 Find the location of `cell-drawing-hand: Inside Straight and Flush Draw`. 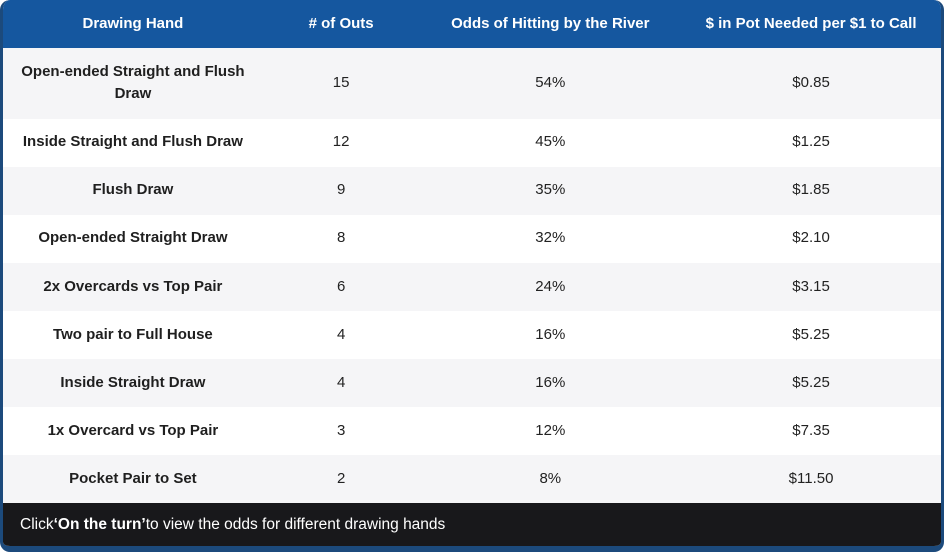

cell-drawing-hand: Inside Straight and Flush Draw is located at coordinates (132, 142).